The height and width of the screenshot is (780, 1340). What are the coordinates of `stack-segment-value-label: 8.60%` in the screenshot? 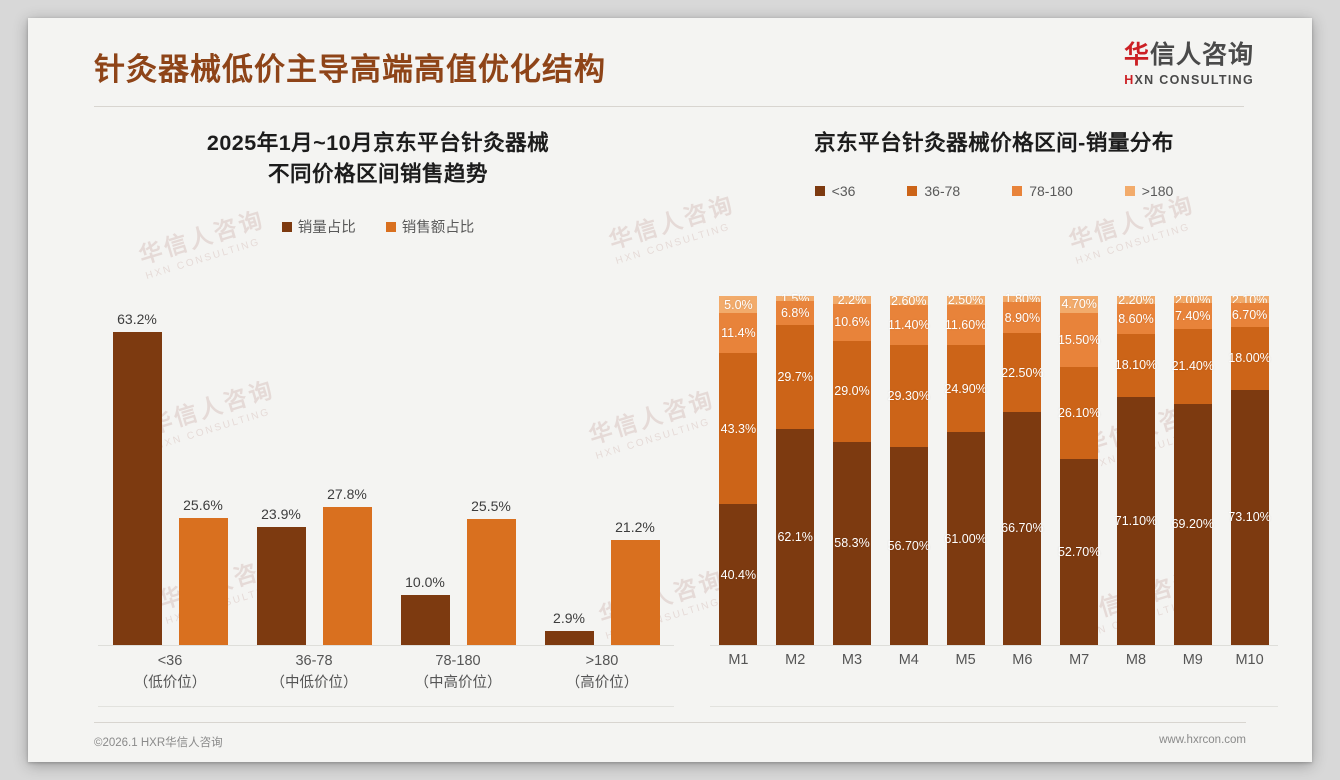 It's located at (1136, 318).